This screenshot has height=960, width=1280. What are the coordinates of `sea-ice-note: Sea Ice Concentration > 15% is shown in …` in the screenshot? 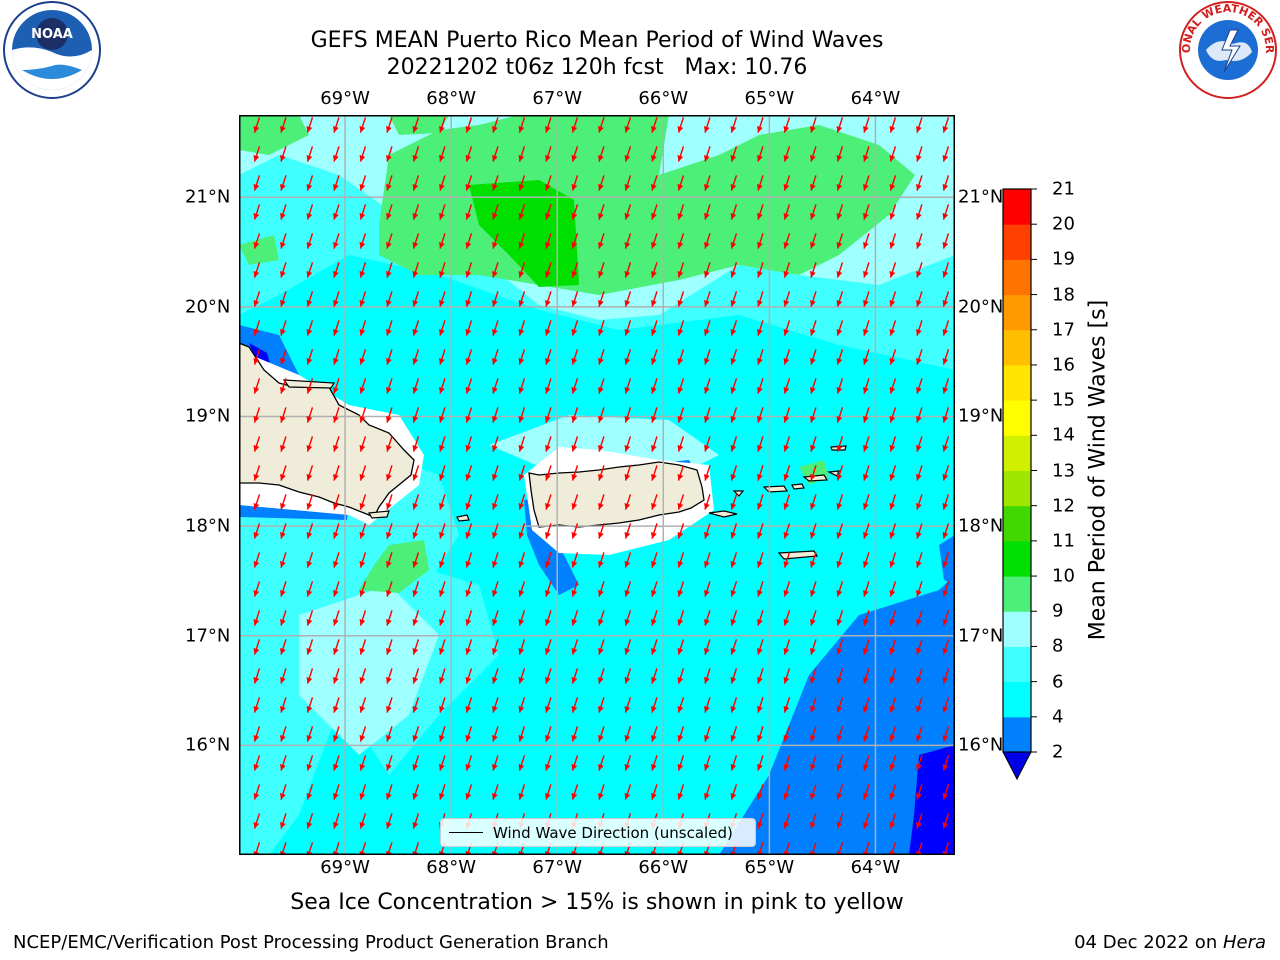 It's located at (597, 902).